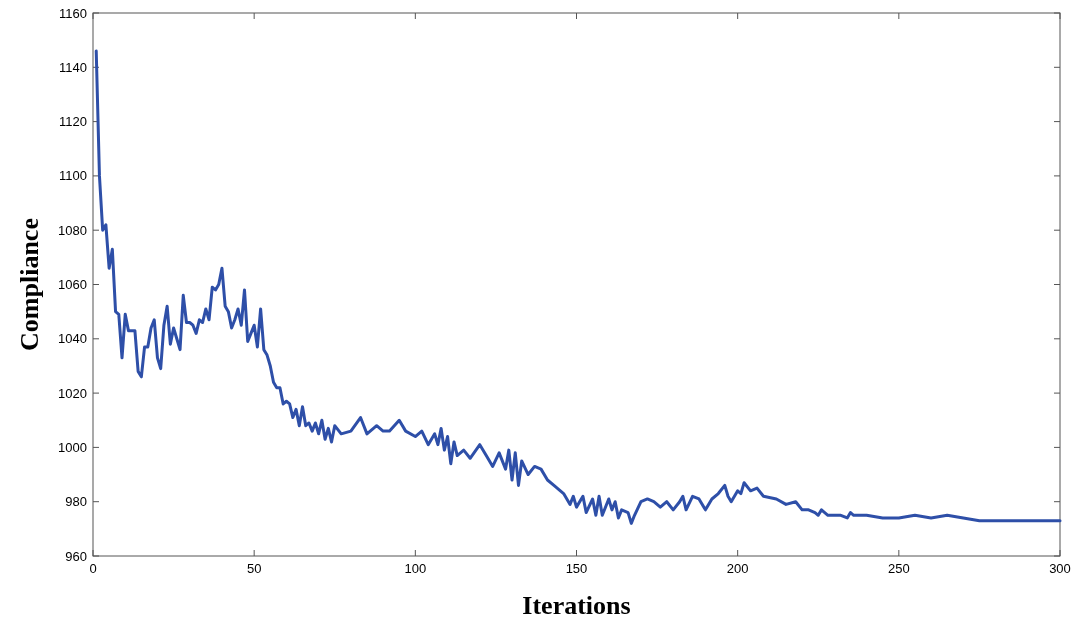 This screenshot has width=1077, height=622. What do you see at coordinates (72, 393) in the screenshot?
I see `y-tick-label: 1020` at bounding box center [72, 393].